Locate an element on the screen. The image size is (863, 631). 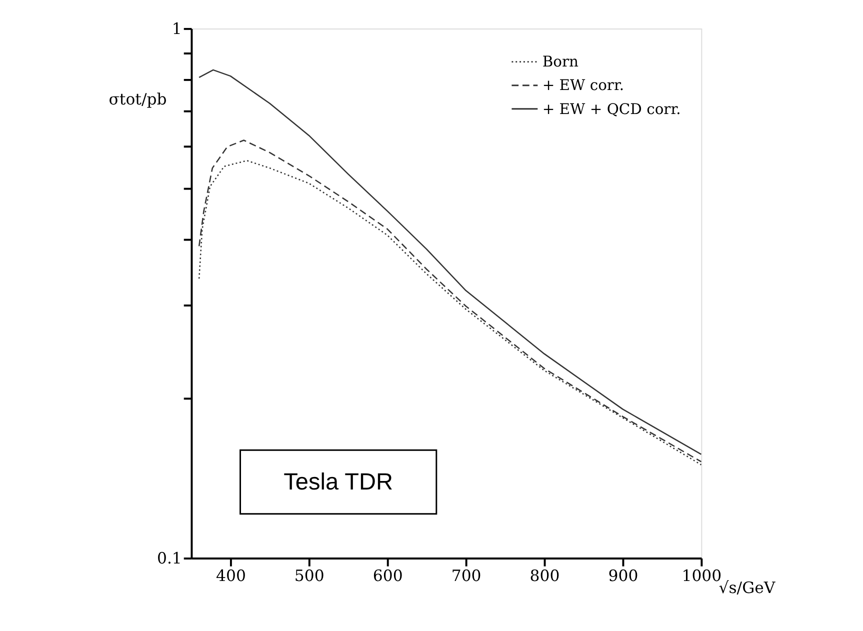
legend-label: Born is located at coordinates (560, 62).